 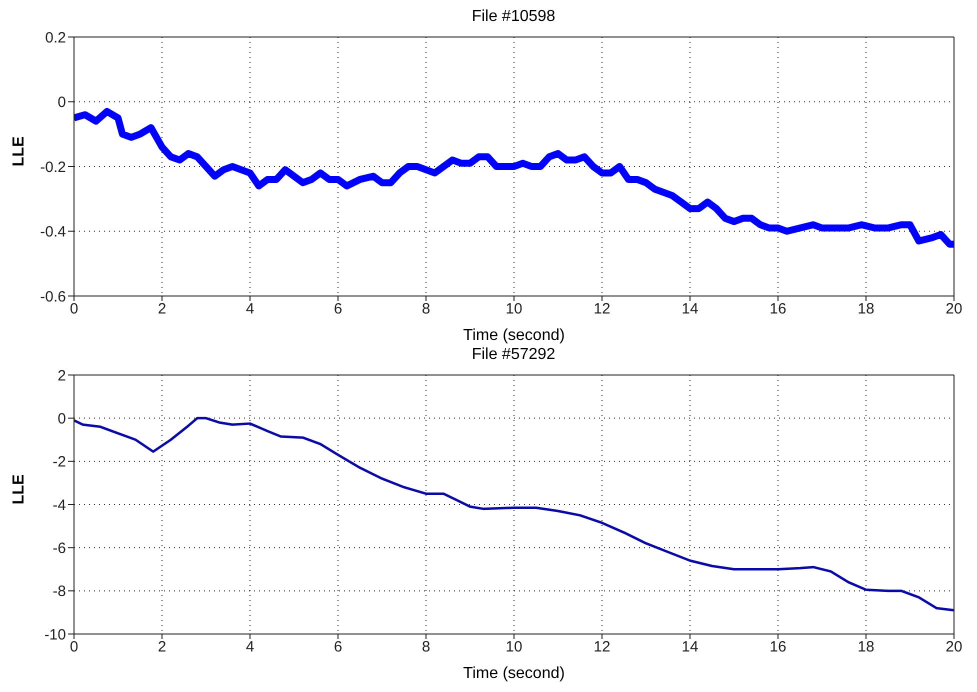 What do you see at coordinates (59, 462) in the screenshot?
I see `y-tick-label: -2` at bounding box center [59, 462].